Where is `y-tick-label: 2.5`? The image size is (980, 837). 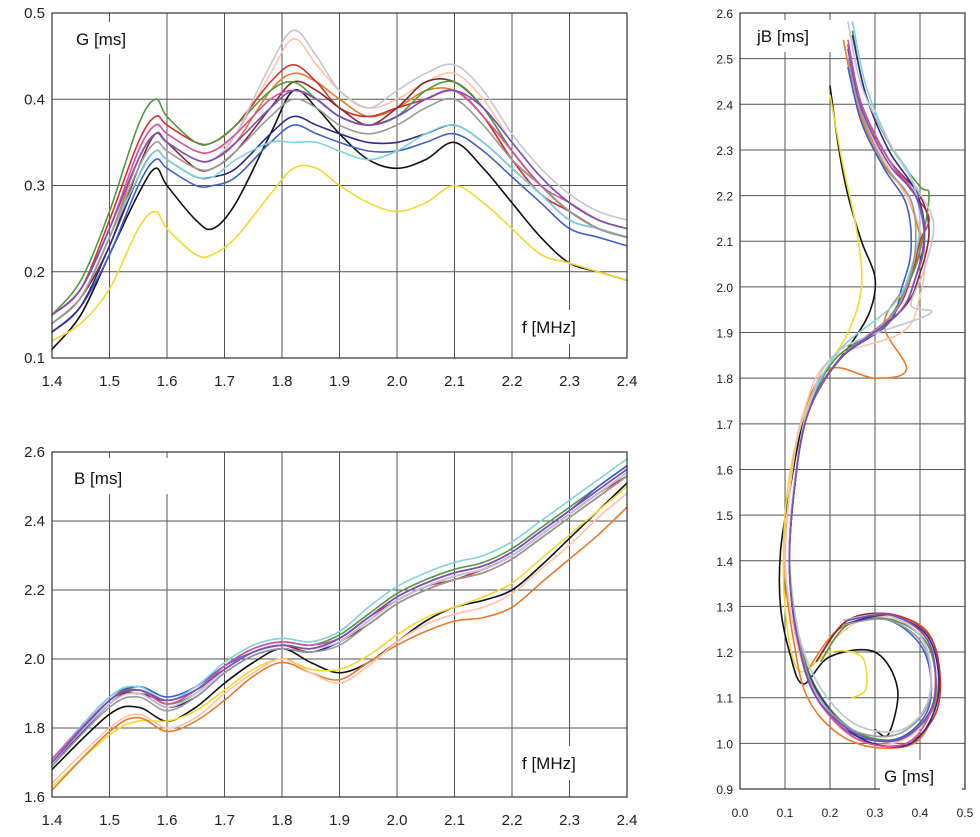 y-tick-label: 2.5 is located at coordinates (724, 60).